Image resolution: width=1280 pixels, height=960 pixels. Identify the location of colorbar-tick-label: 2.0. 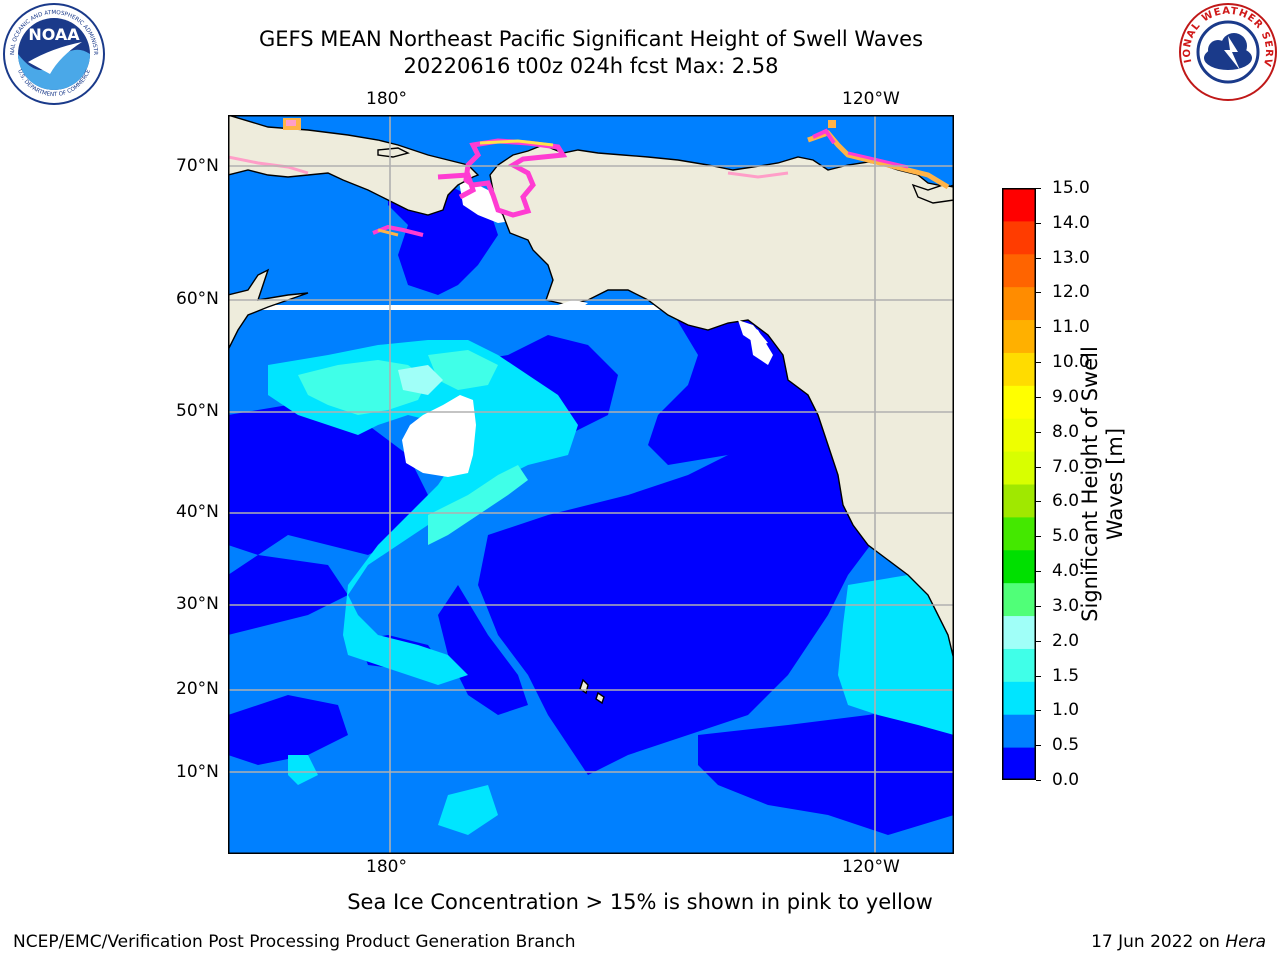
(1066, 640).